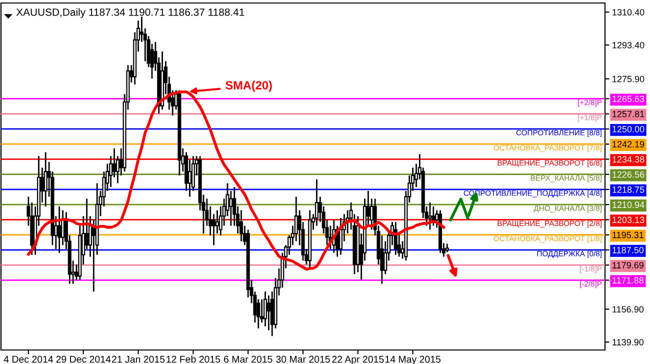  I want to click on x-tick-label: 12 Feb 2015, so click(193, 359).